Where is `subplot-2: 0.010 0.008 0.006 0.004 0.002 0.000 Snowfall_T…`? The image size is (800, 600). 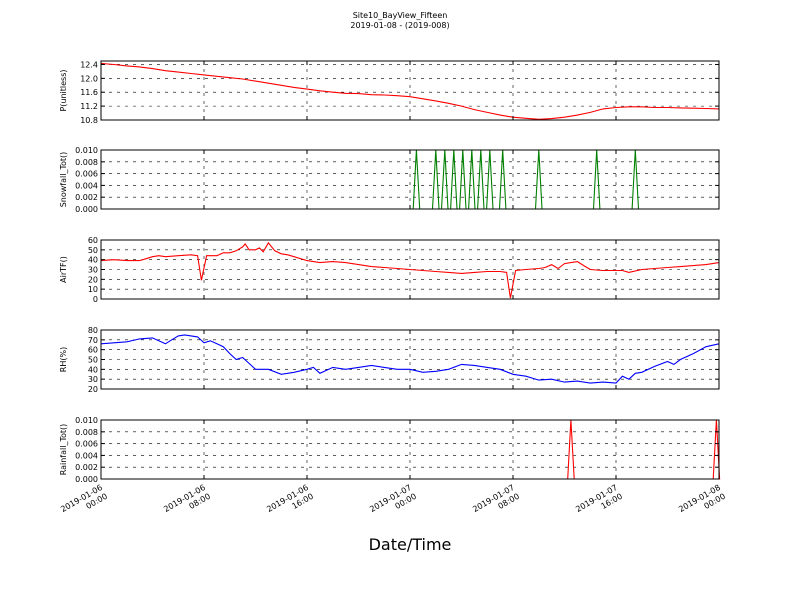 subplot-2: 0.010 0.008 0.006 0.004 0.002 0.000 Snowfall_T… is located at coordinates (389, 180).